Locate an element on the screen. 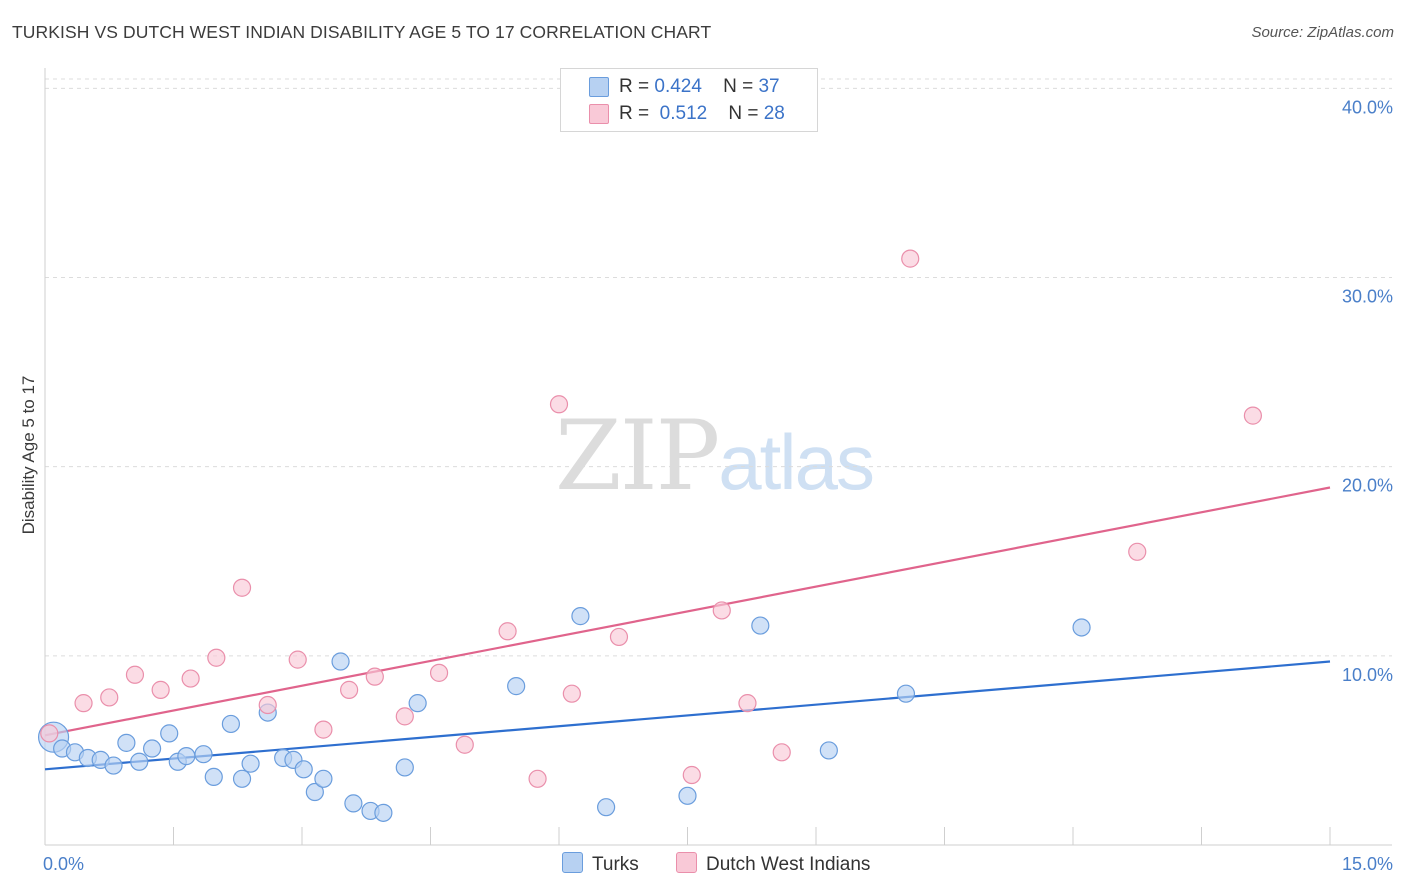 The width and height of the screenshot is (1406, 892). y-axis-label: Disability Age 5 to 17 is located at coordinates (28, 455).